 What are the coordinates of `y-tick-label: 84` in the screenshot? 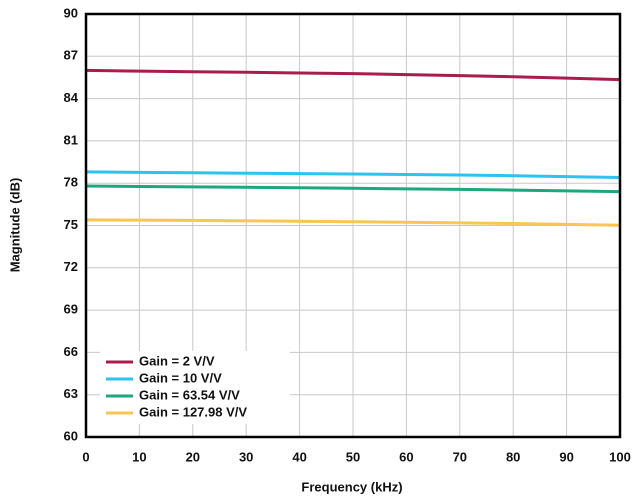 It's located at (71, 97).